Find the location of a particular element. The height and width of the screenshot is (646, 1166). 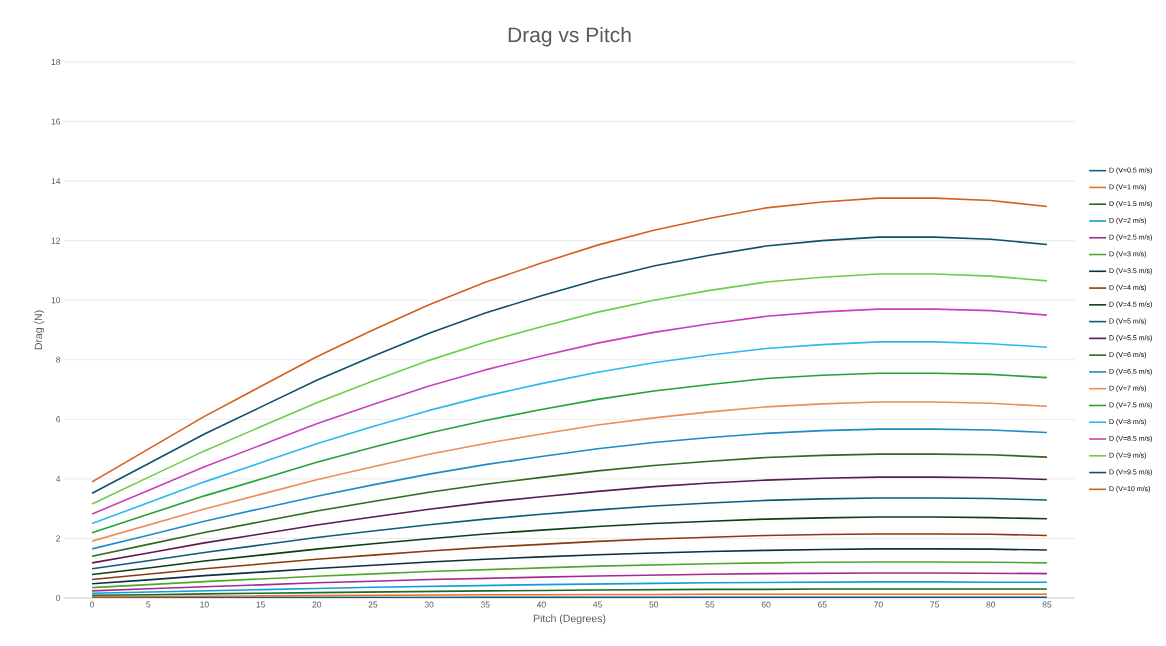

x-tick-label: 40 is located at coordinates (541, 604).